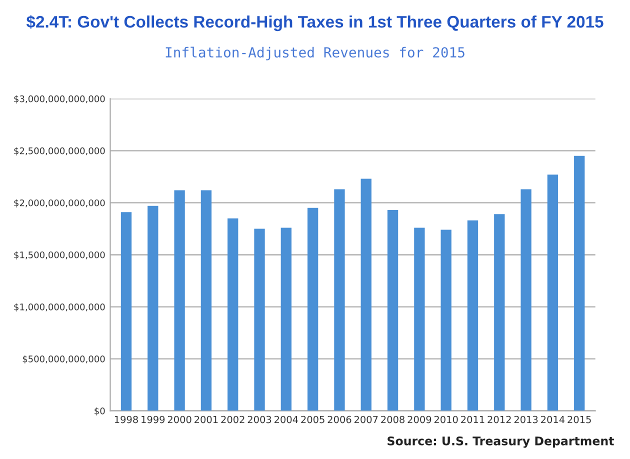 Image resolution: width=630 pixels, height=459 pixels. What do you see at coordinates (153, 420) in the screenshot?
I see `x-tick-label: 1999` at bounding box center [153, 420].